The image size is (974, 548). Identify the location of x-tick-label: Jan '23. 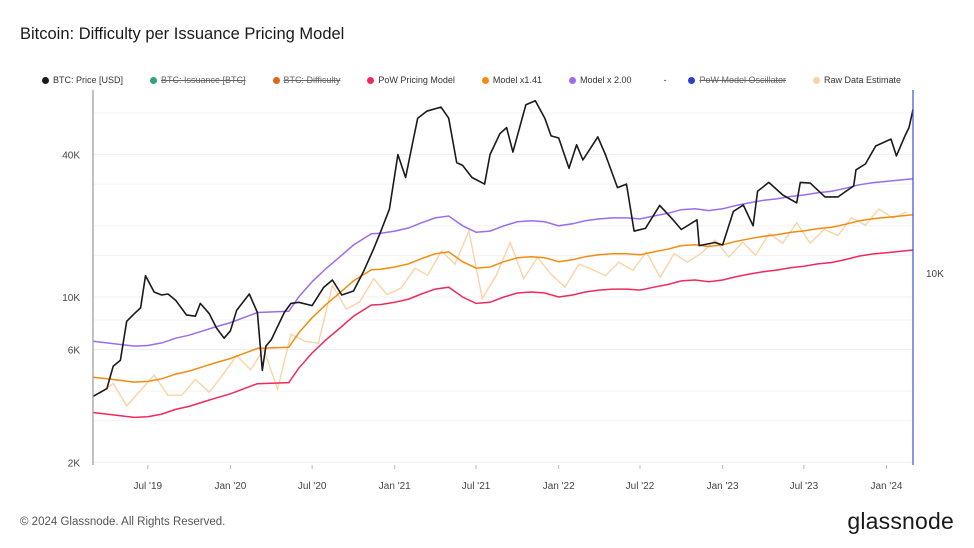
(723, 486).